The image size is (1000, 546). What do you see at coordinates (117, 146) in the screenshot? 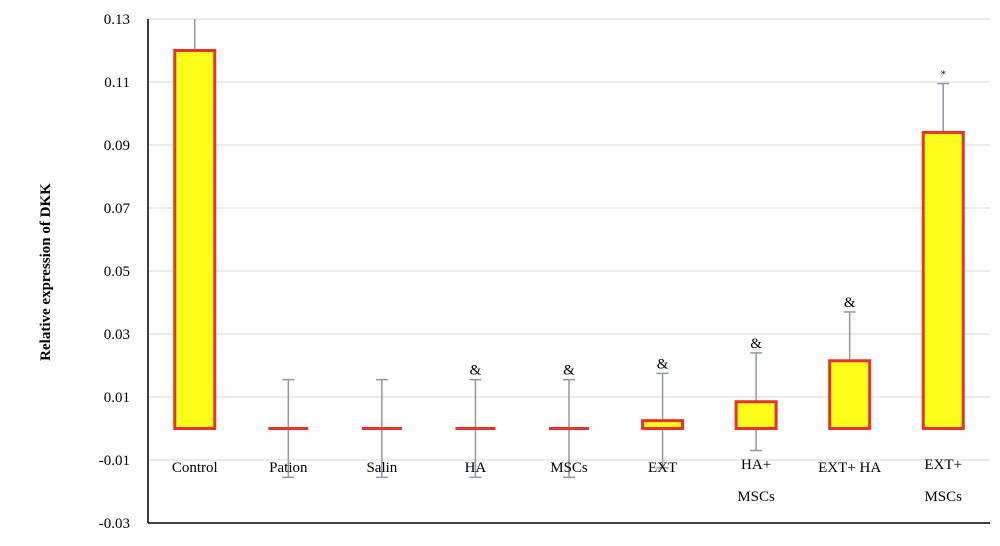
I see `y-tick-label: 0.09` at bounding box center [117, 146].